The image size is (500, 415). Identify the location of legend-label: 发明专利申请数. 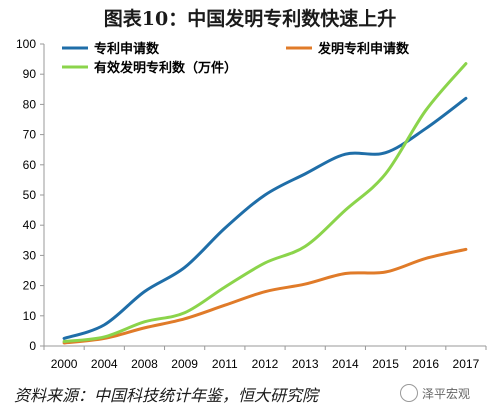
(363, 49).